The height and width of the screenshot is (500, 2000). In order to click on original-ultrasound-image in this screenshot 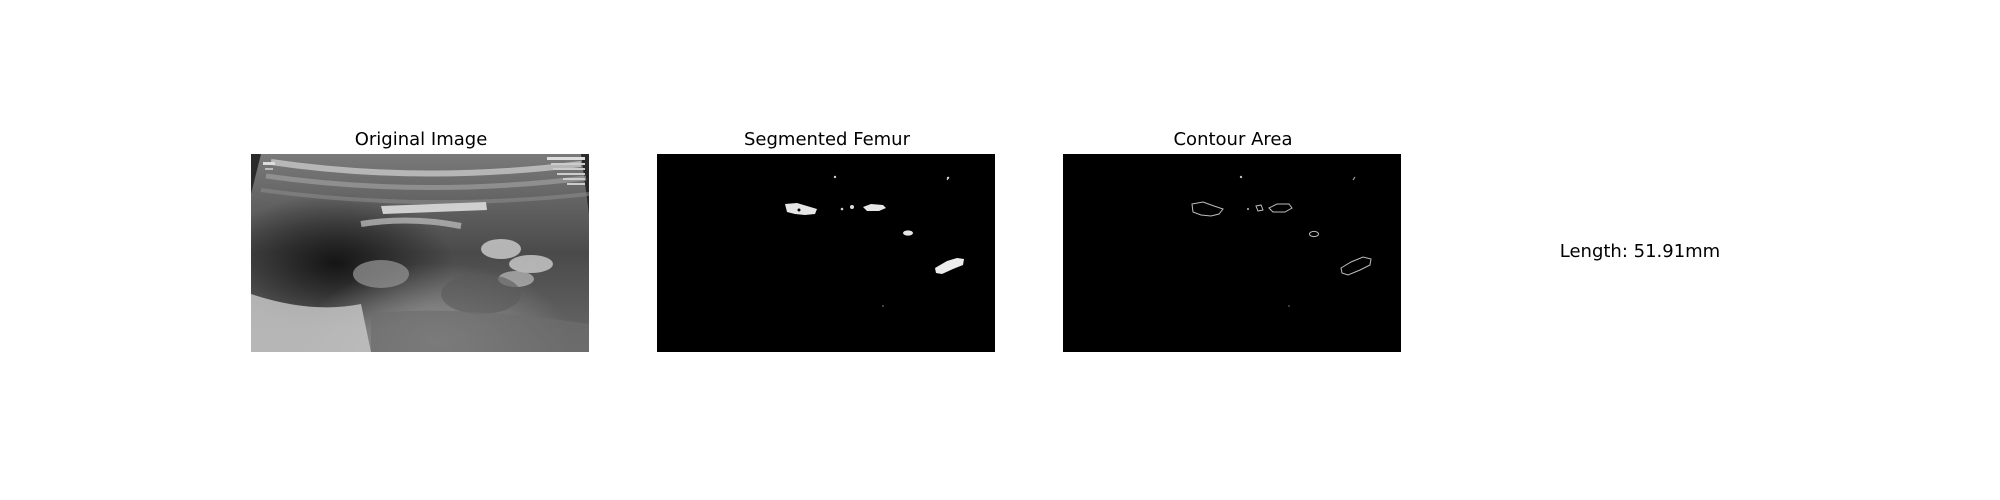, I will do `click(420, 253)`.